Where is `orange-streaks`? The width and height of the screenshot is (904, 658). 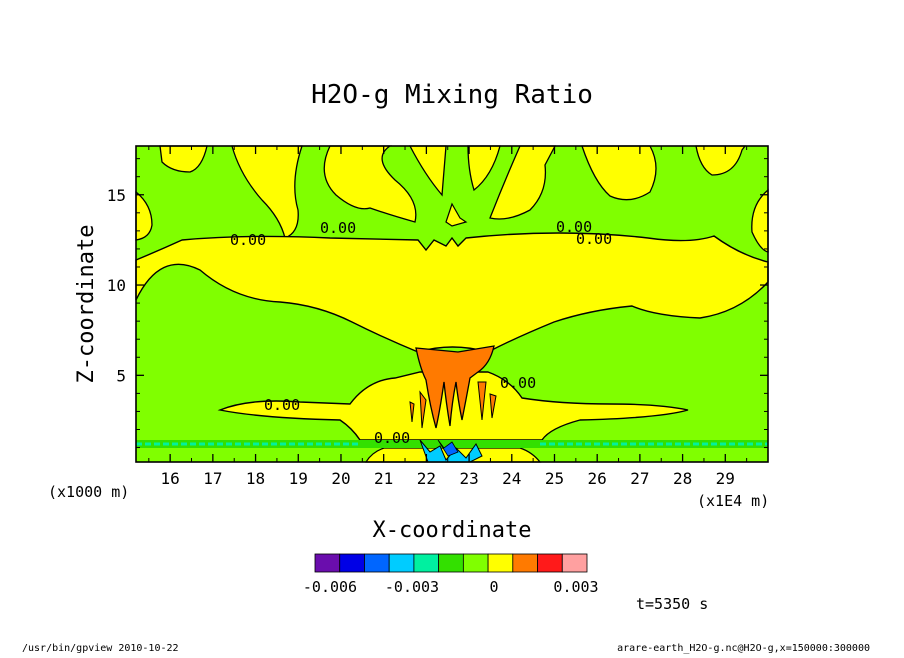 orange-streaks is located at coordinates (453, 405).